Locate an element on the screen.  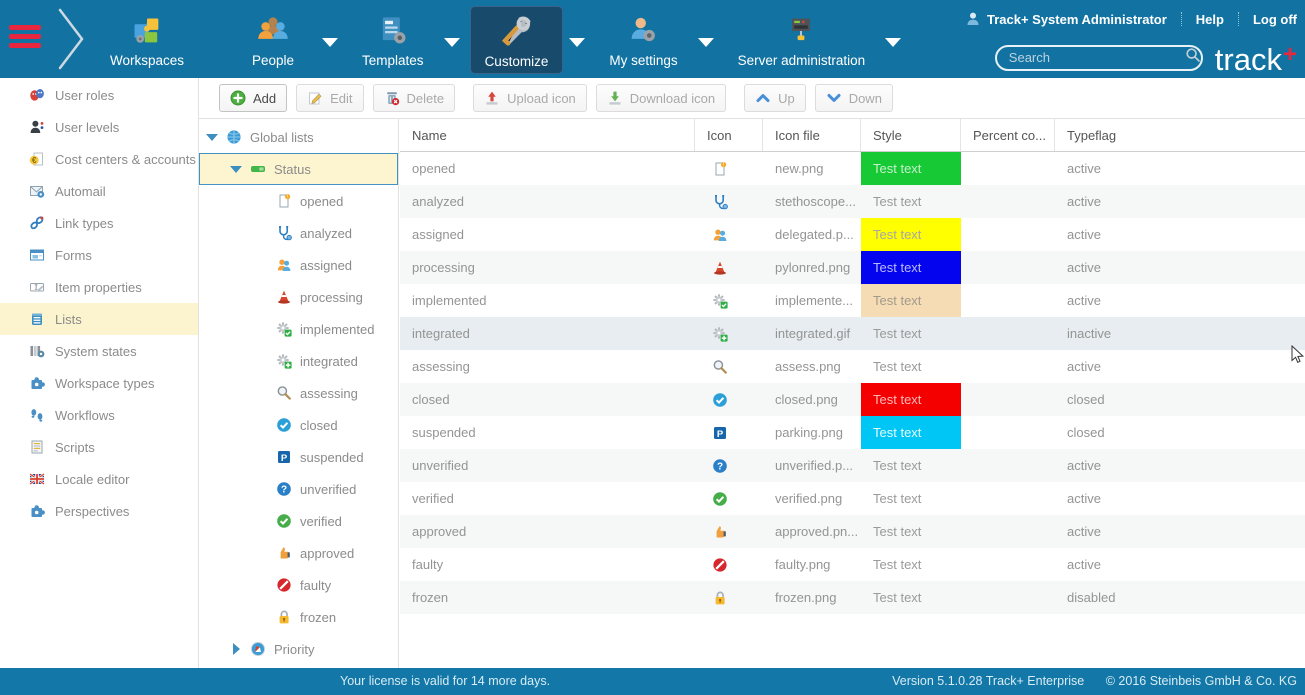
toolbar-button-label: Edit is located at coordinates (341, 98).